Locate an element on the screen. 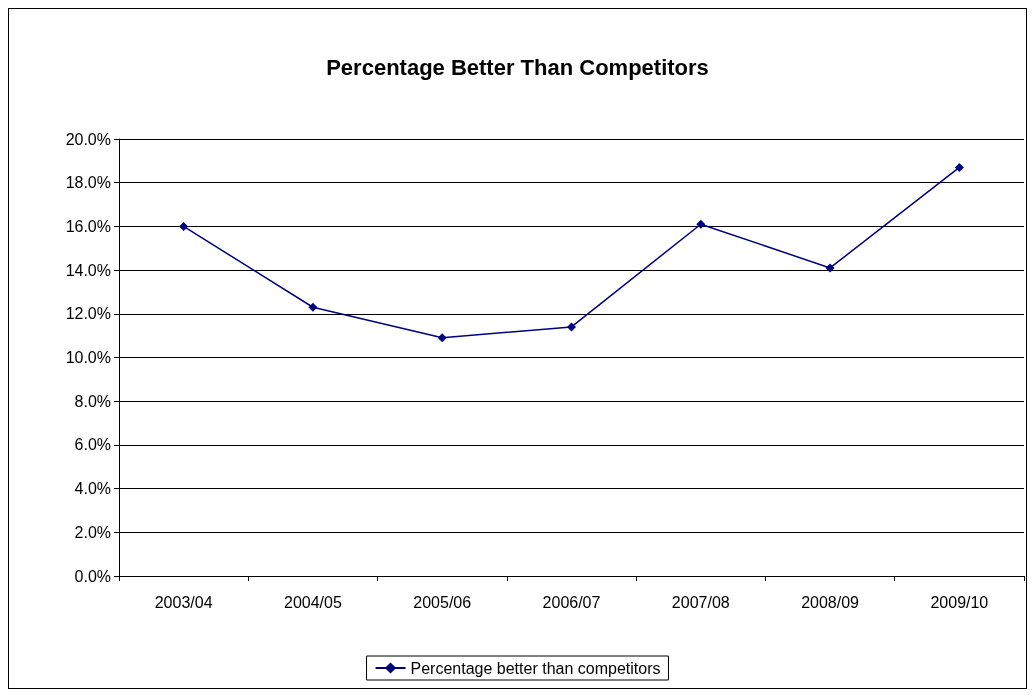 This screenshot has height=697, width=1035. y-tick-label: 4.0% is located at coordinates (92, 489).